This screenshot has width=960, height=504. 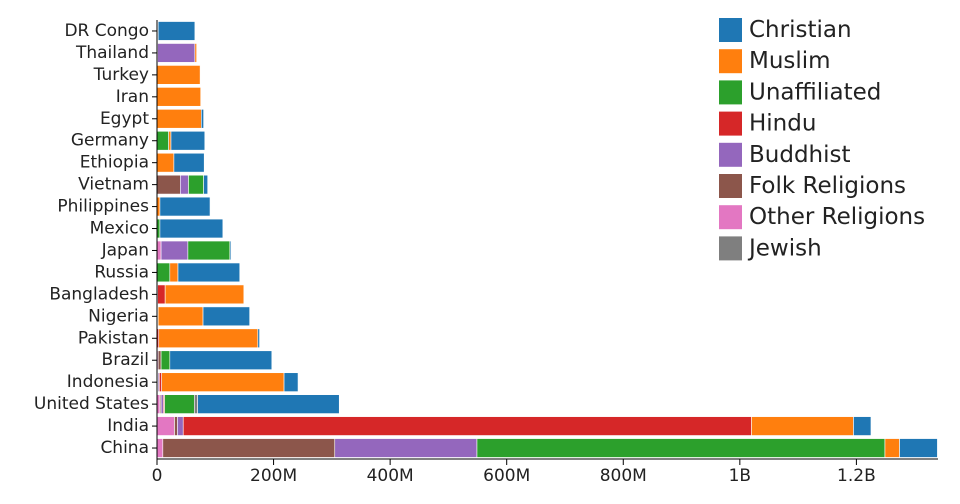 What do you see at coordinates (161, 294) in the screenshot?
I see `bar-segment-bangladesh-hindu` at bounding box center [161, 294].